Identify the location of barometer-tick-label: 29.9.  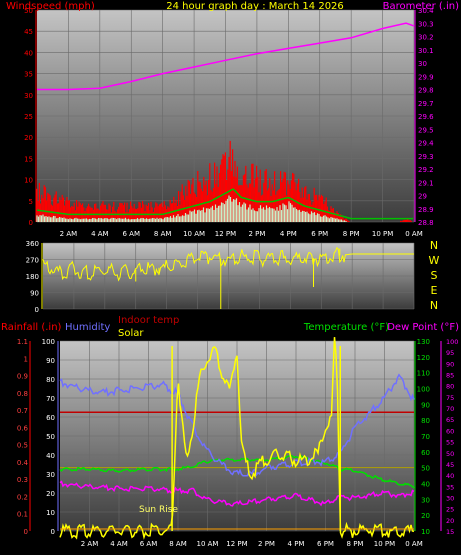
(426, 77).